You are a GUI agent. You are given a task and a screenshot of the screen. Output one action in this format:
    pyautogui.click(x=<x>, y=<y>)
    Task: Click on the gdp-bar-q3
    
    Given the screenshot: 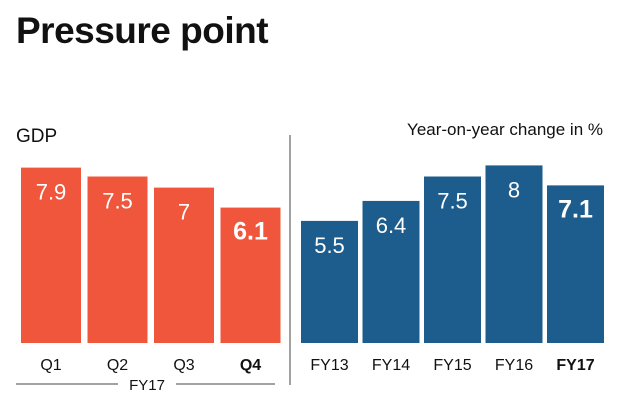 What is the action you would take?
    pyautogui.click(x=184, y=265)
    